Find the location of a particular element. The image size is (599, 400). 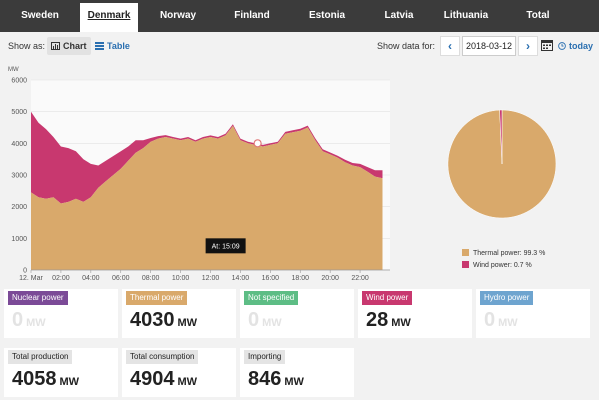

card-importing-value: 846 MW is located at coordinates (276, 379).